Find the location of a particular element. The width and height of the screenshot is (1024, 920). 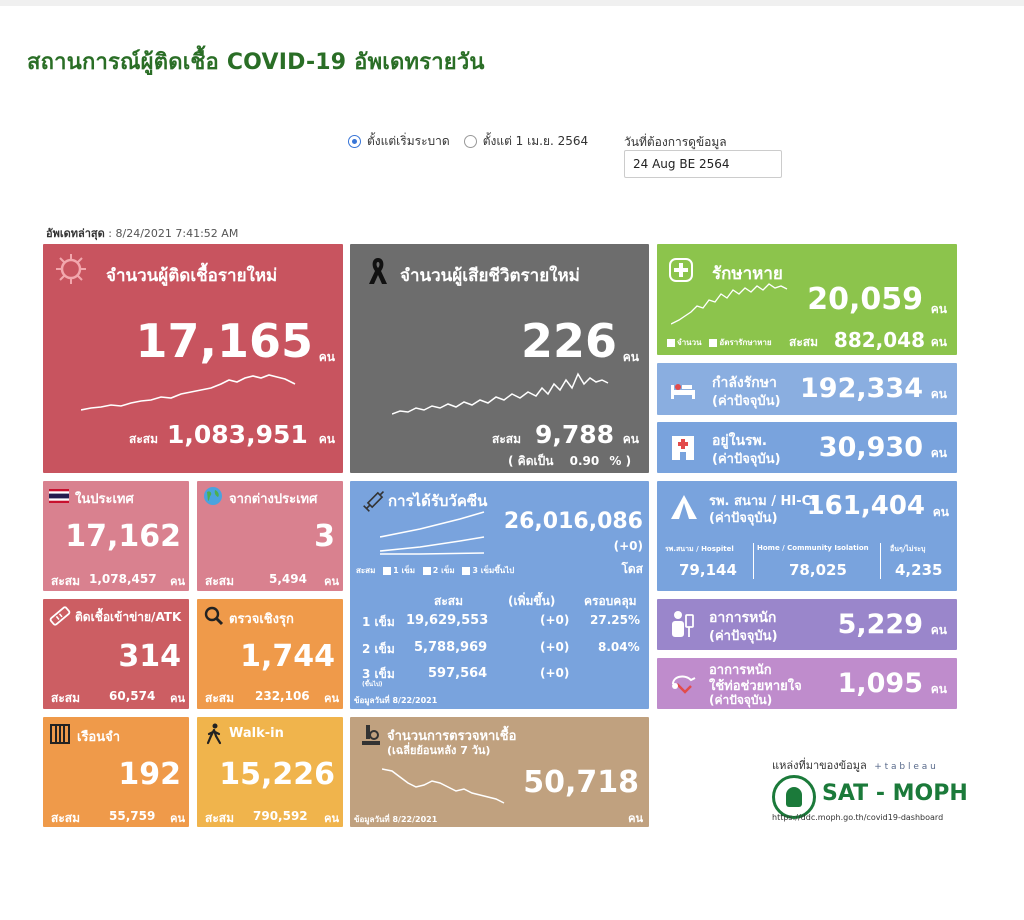

vaccine-header-delta: (เพิ่มขึ้น) is located at coordinates (532, 601).